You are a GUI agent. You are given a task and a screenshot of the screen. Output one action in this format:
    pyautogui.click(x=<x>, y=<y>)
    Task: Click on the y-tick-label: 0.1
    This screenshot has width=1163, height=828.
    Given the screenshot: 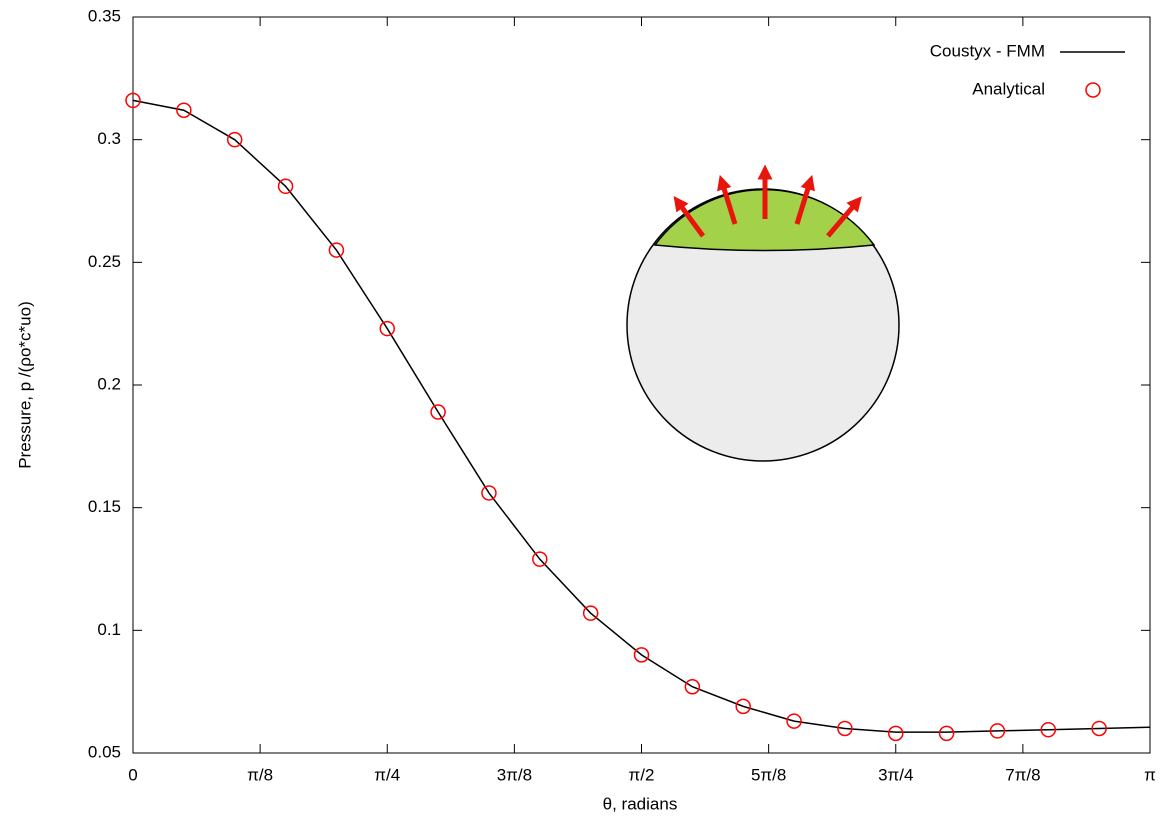 What is the action you would take?
    pyautogui.click(x=109, y=629)
    